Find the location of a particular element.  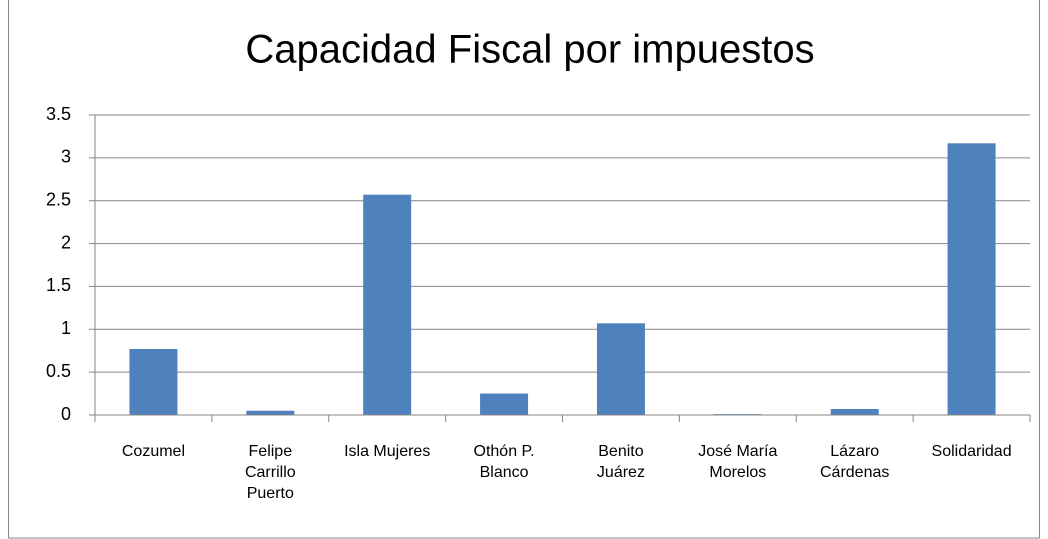

y-tick-label: 0 is located at coordinates (66, 414).